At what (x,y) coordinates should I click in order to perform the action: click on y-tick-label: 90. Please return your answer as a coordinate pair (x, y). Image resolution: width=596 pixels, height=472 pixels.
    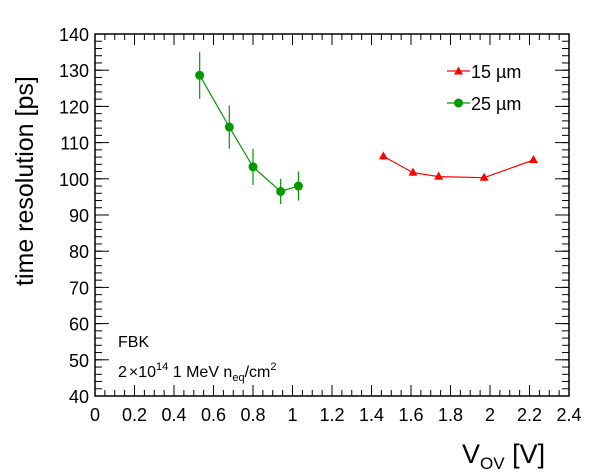
    Looking at the image, I should click on (79, 216).